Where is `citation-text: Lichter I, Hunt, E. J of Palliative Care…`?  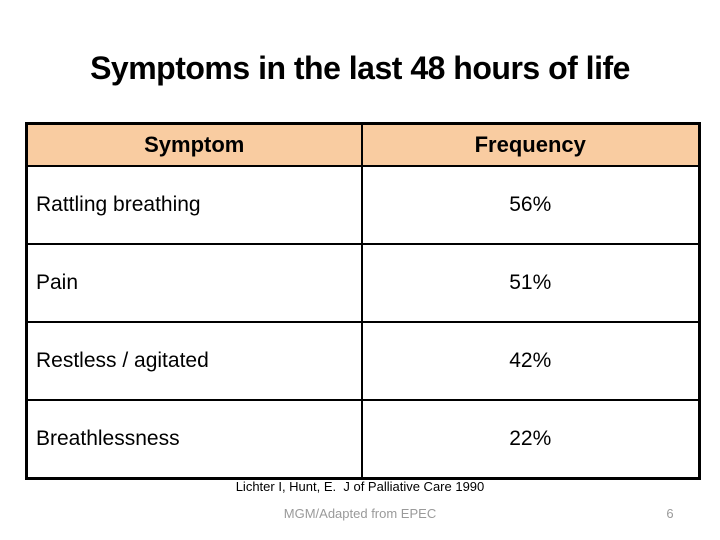
citation-text: Lichter I, Hunt, E. J of Palliative Care… is located at coordinates (360, 486).